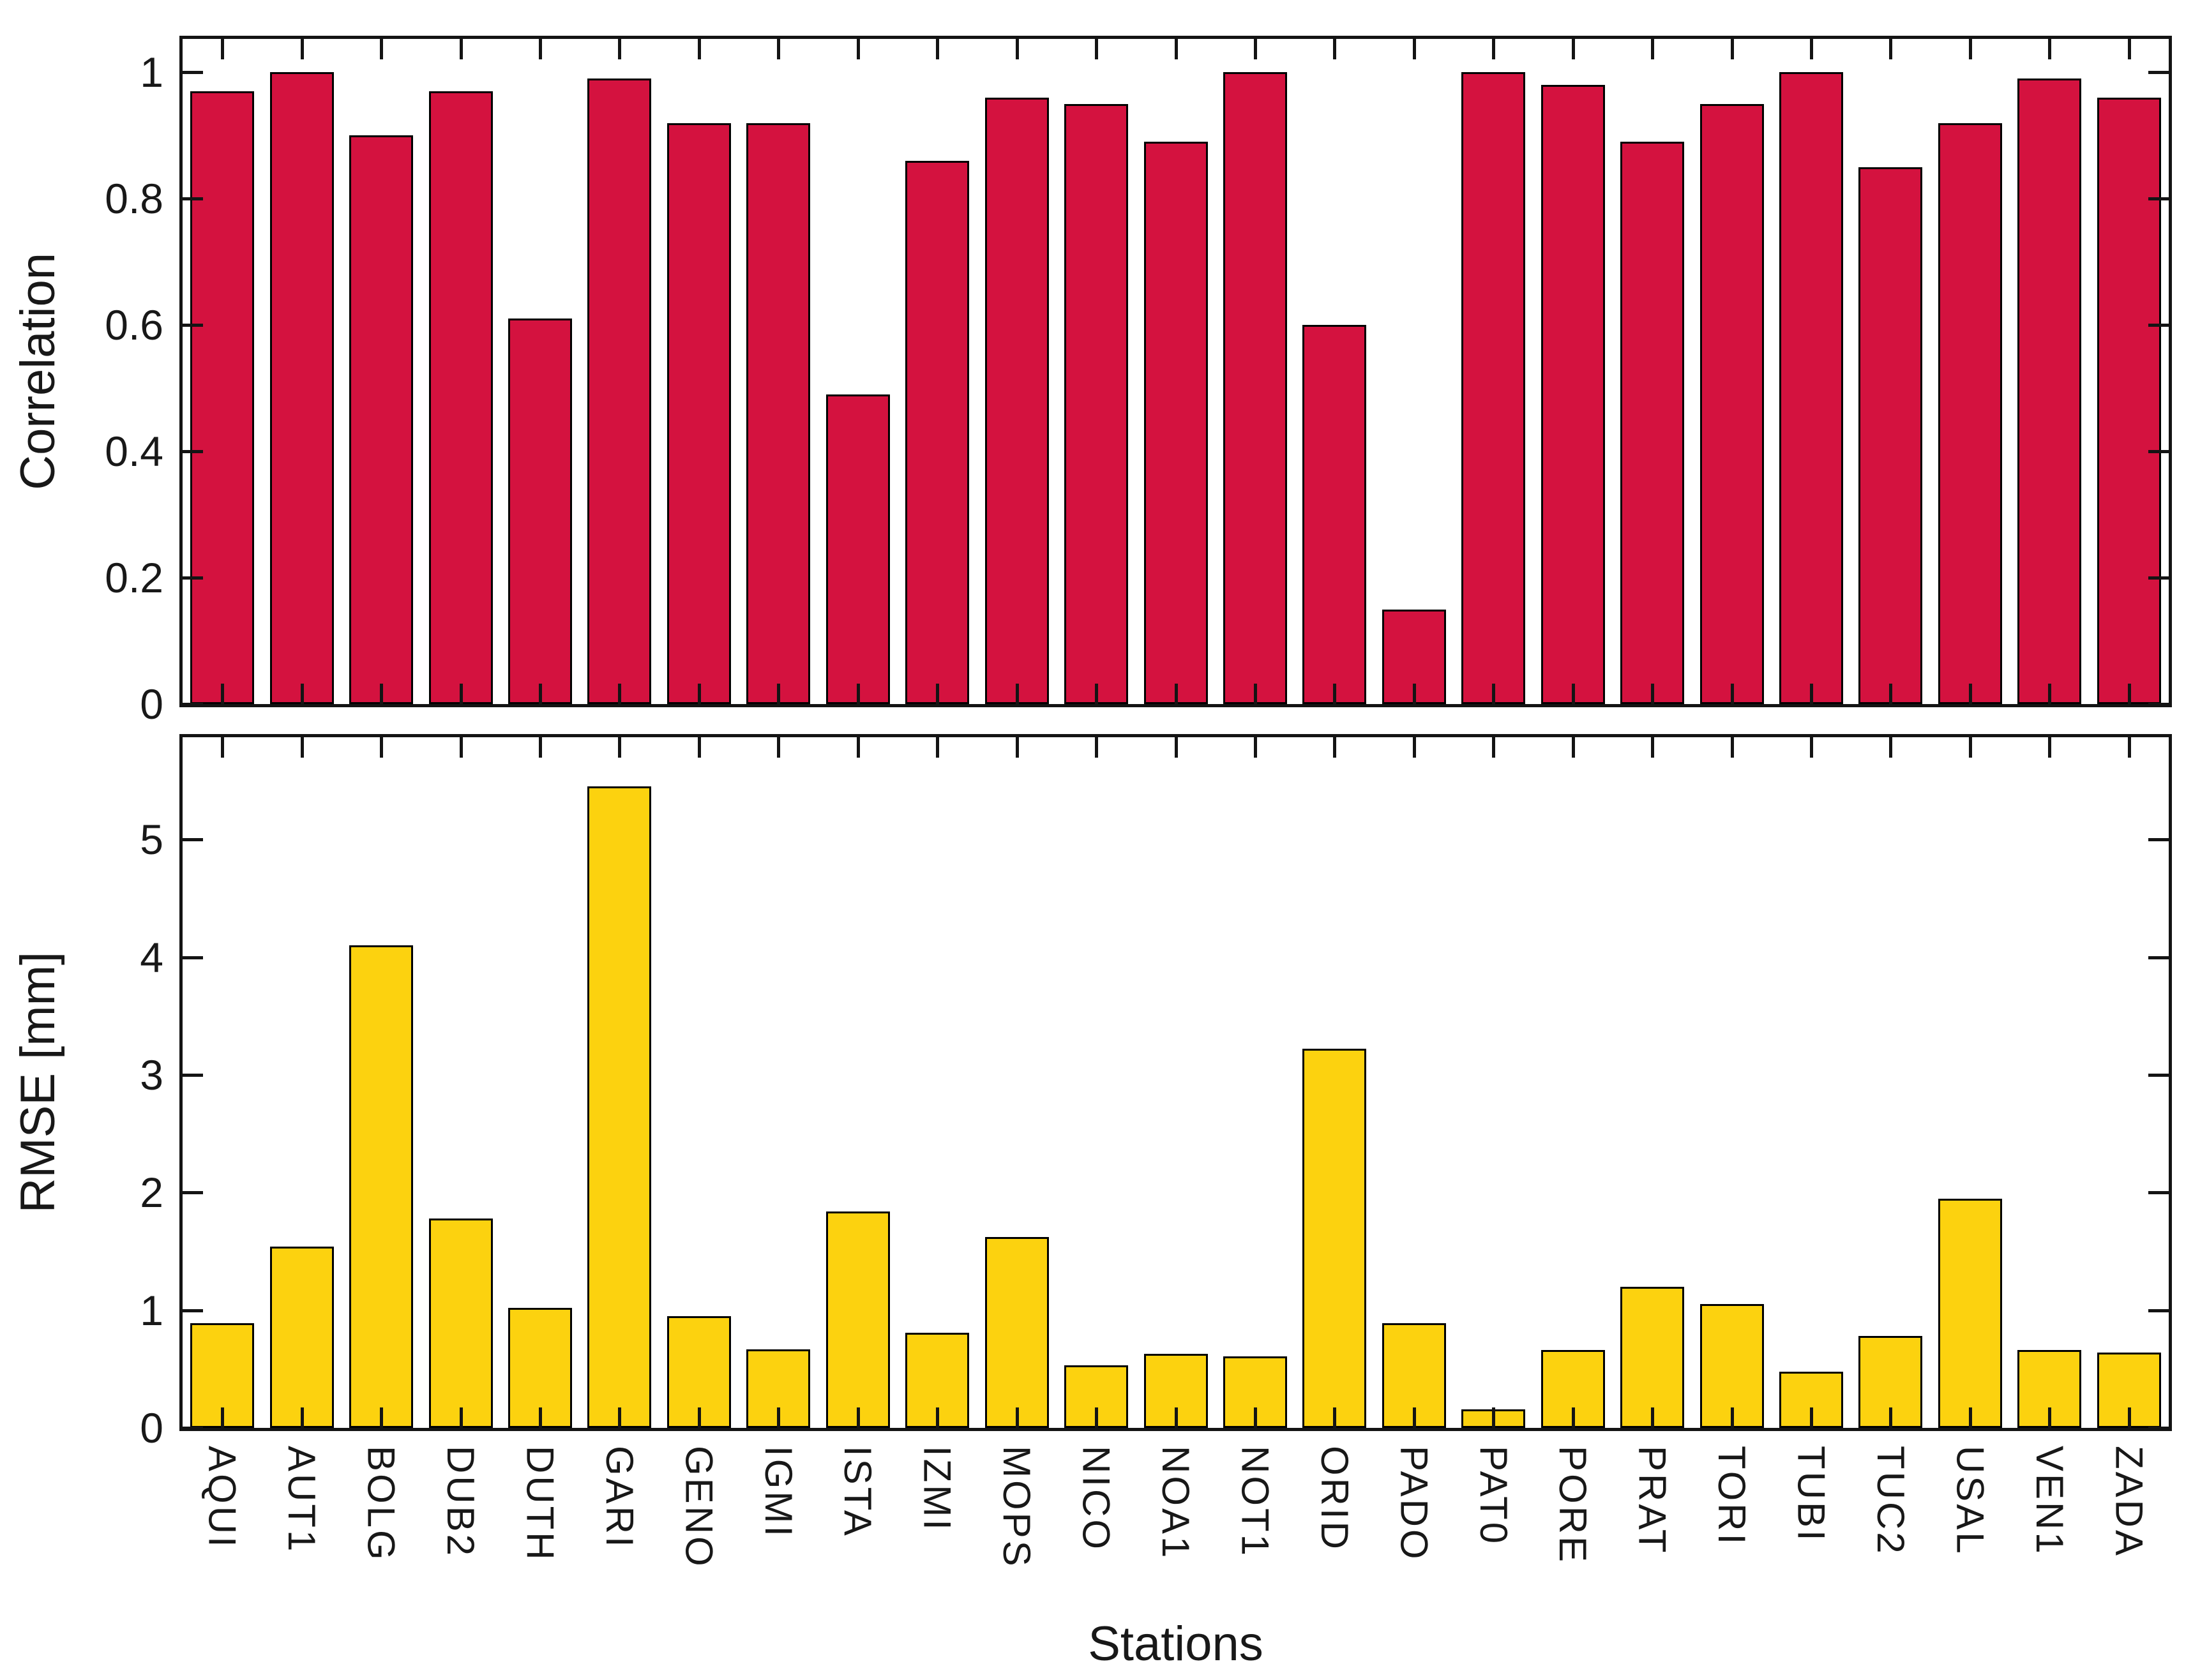 This screenshot has height=1680, width=2200. Describe the element at coordinates (382, 420) in the screenshot. I see `top-bar-BOLG` at that location.